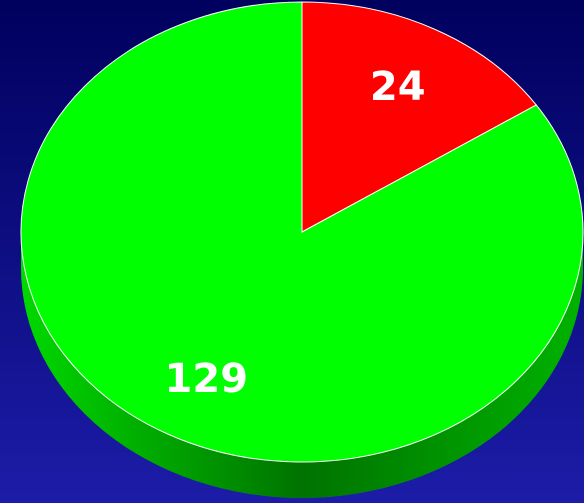 Image resolution: width=584 pixels, height=503 pixels. What do you see at coordinates (207, 379) in the screenshot?
I see `data-label: 129` at bounding box center [207, 379].